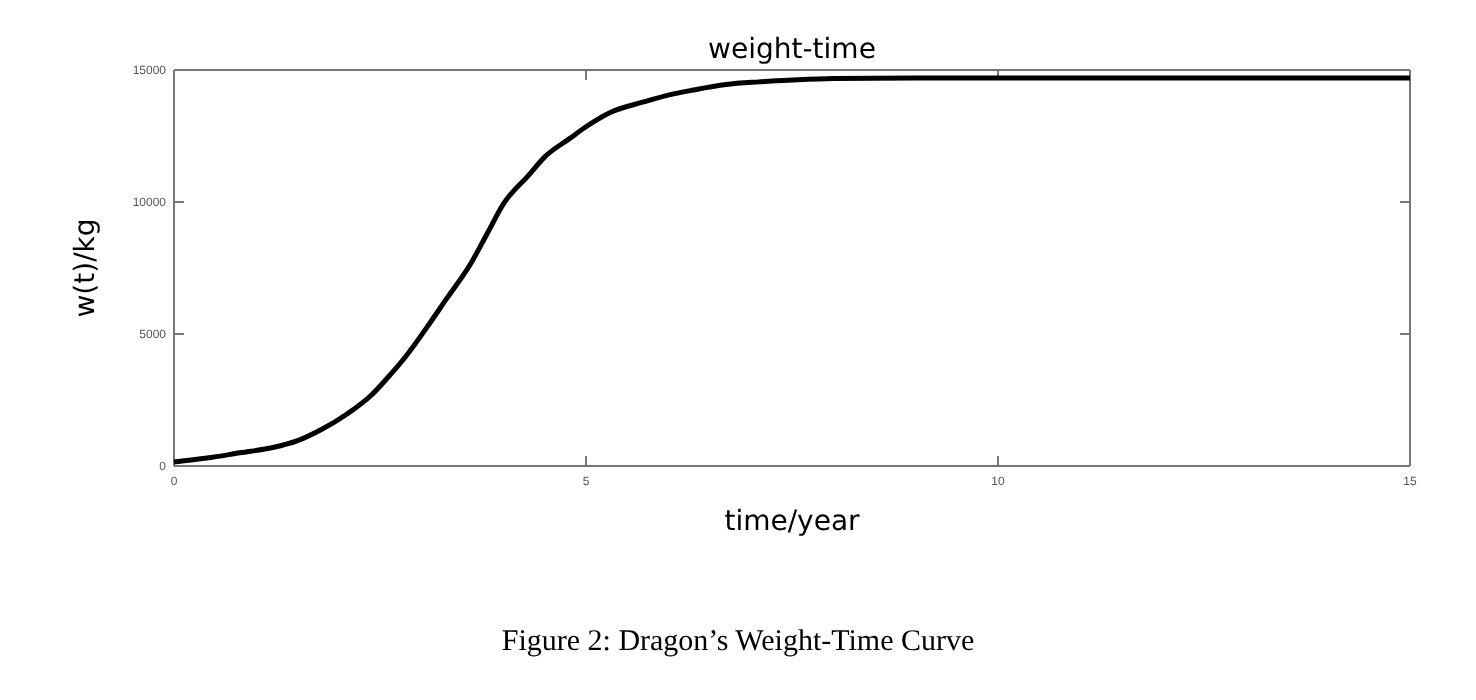 Image resolution: width=1476 pixels, height=700 pixels. I want to click on x-axis-title: time/year, so click(792, 522).